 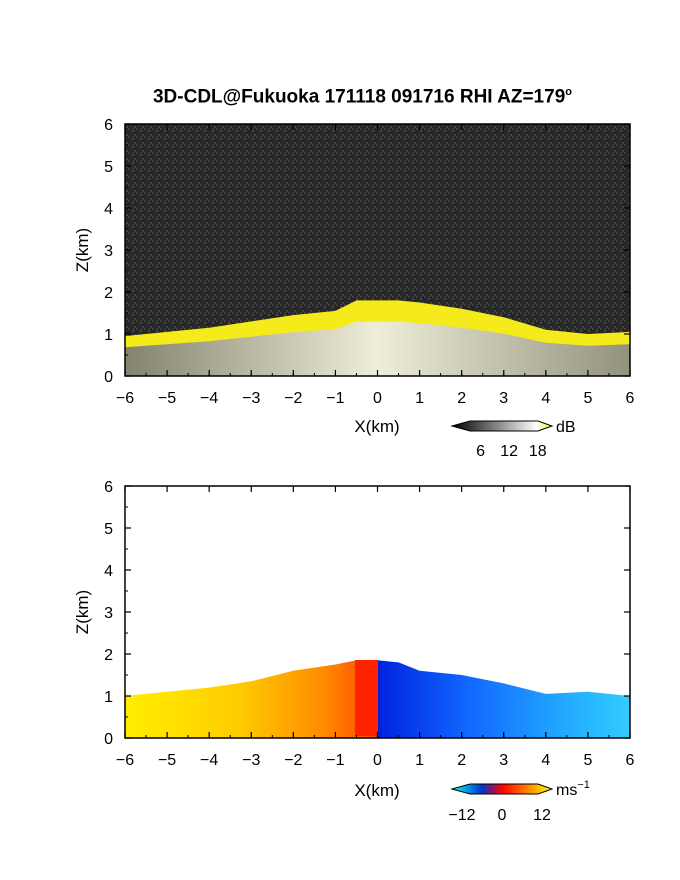 What do you see at coordinates (518, 801) in the screenshot?
I see `velocity-colorbar: ms−1 −12 0 12` at bounding box center [518, 801].